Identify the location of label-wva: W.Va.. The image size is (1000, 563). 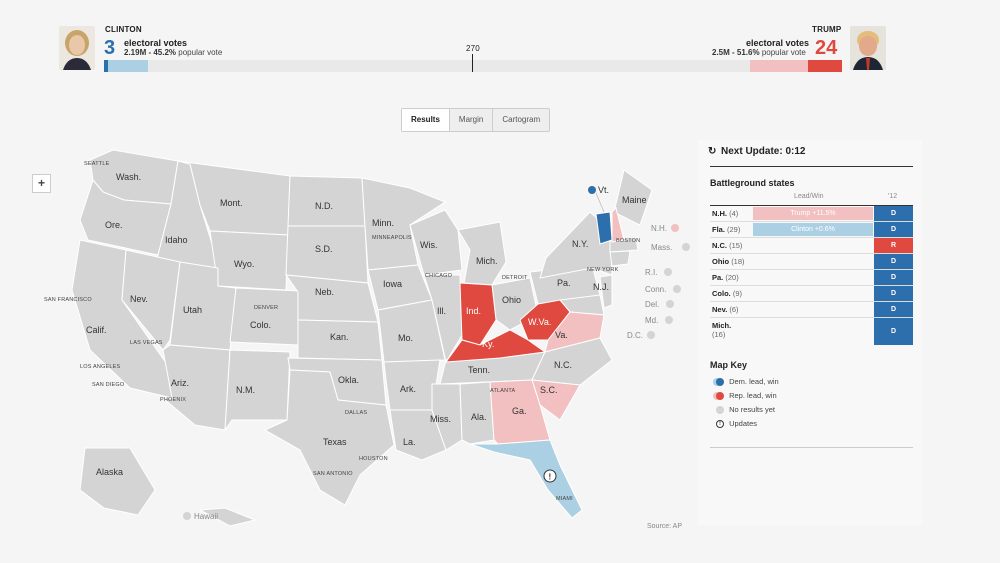
(539, 322).